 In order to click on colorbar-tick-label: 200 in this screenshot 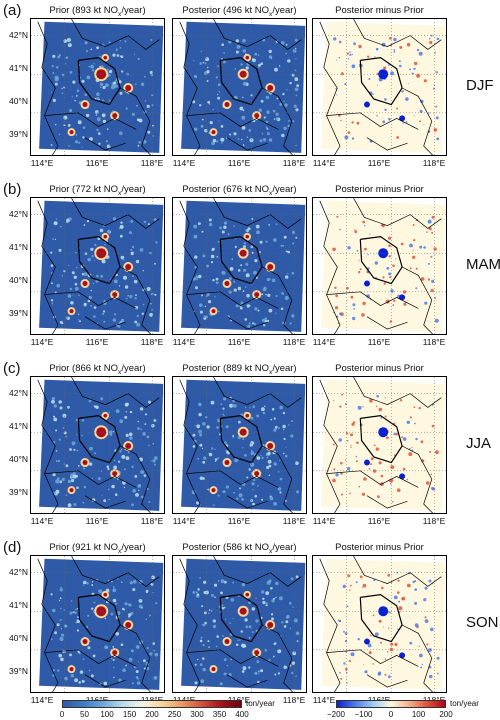, I will do `click(446, 714)`.